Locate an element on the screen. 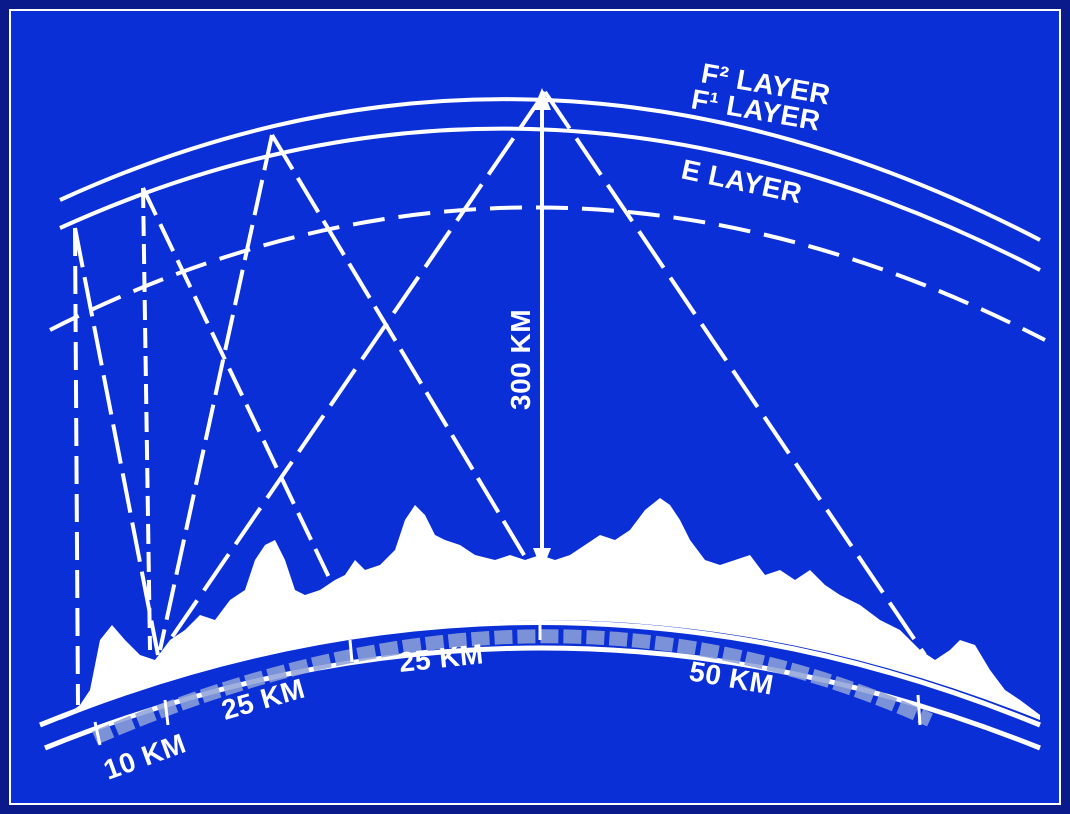 This screenshot has width=1070, height=814. earth-surface-shading is located at coordinates (512, 687).